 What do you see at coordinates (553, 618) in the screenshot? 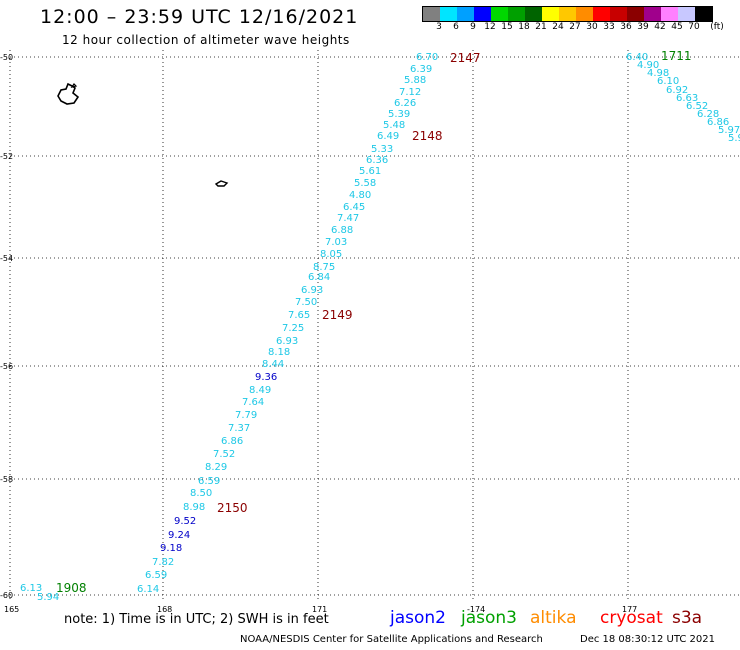
I see `sat-altika: altika` at bounding box center [553, 618].